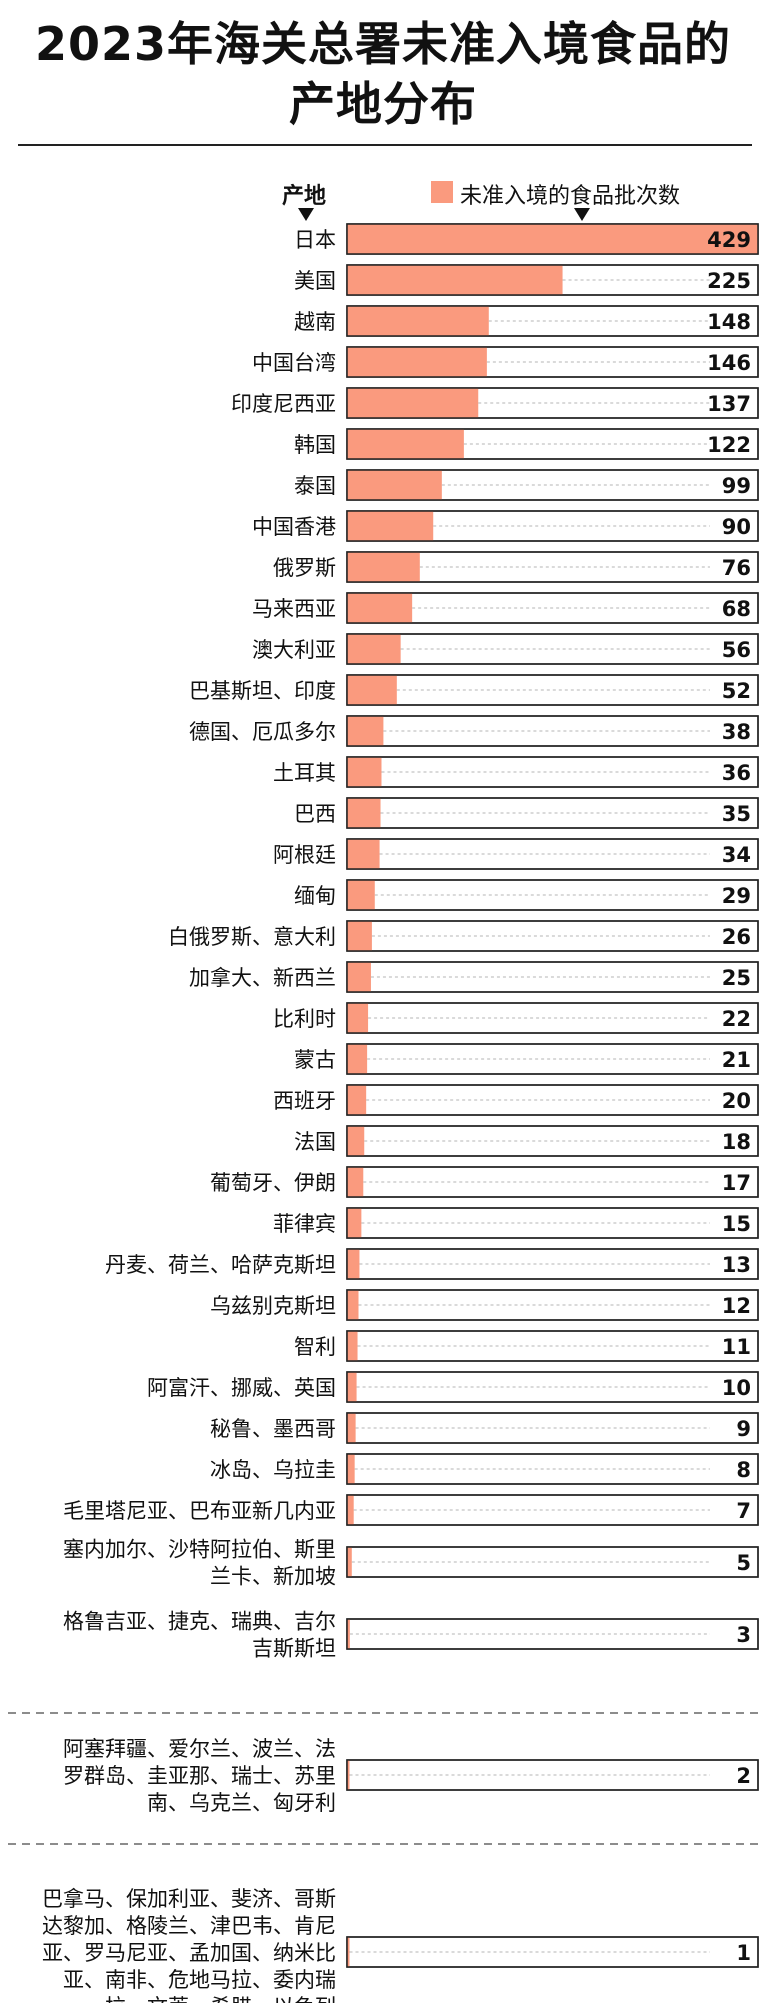  I want to click on bar-row: 35 巴西, so click(526, 813).